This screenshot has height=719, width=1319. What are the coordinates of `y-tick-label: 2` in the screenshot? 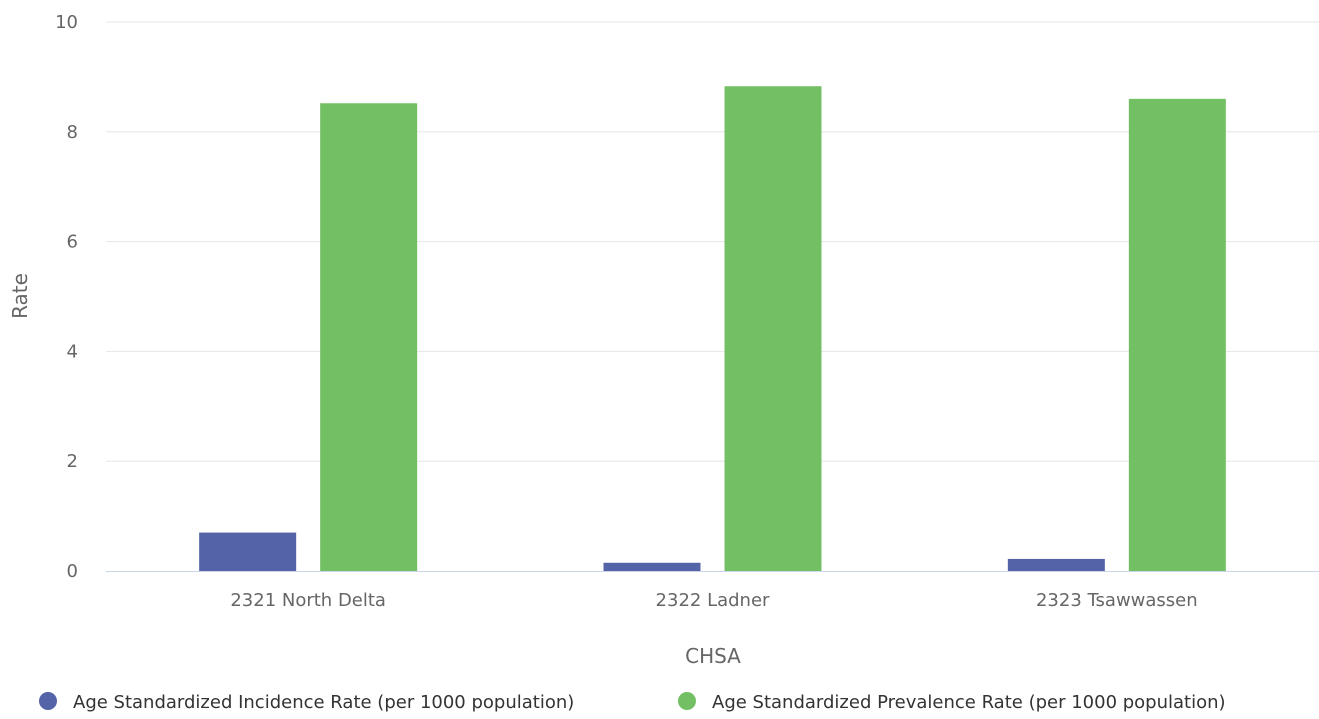 It's located at (72, 461).